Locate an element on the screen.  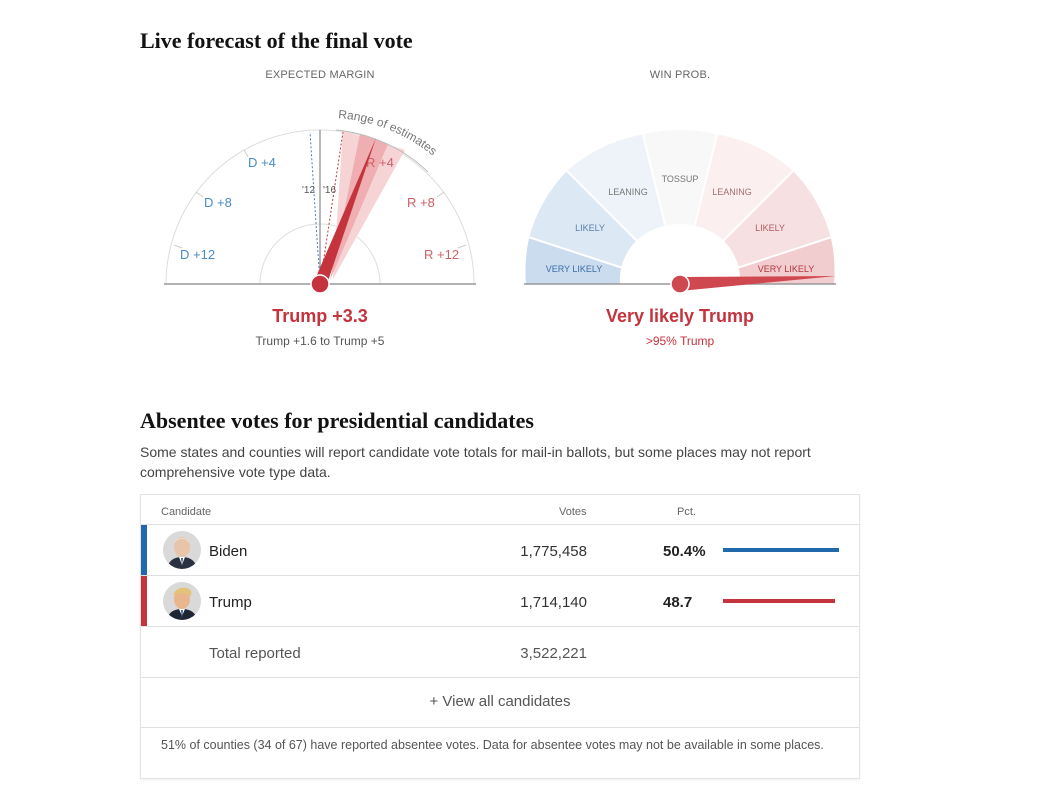
tick-d8: D +8 is located at coordinates (218, 202).